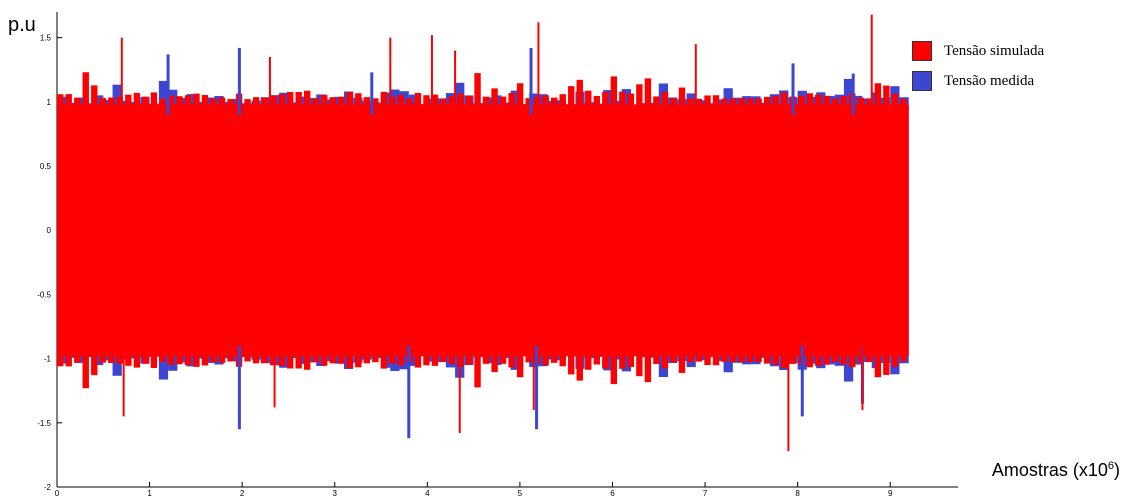 This screenshot has width=1126, height=497. Describe the element at coordinates (44, 423) in the screenshot. I see `y-tick-label: -1.5` at that location.